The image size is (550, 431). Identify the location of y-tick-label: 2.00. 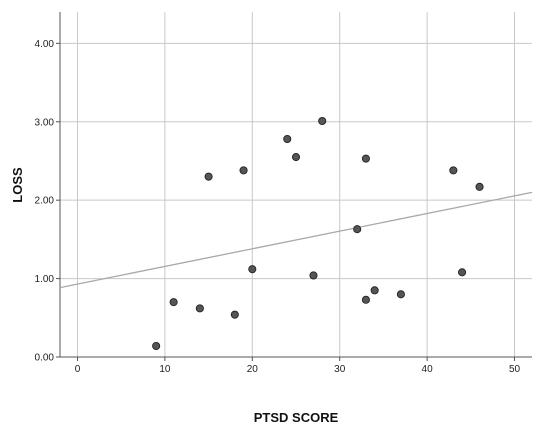
(45, 201).